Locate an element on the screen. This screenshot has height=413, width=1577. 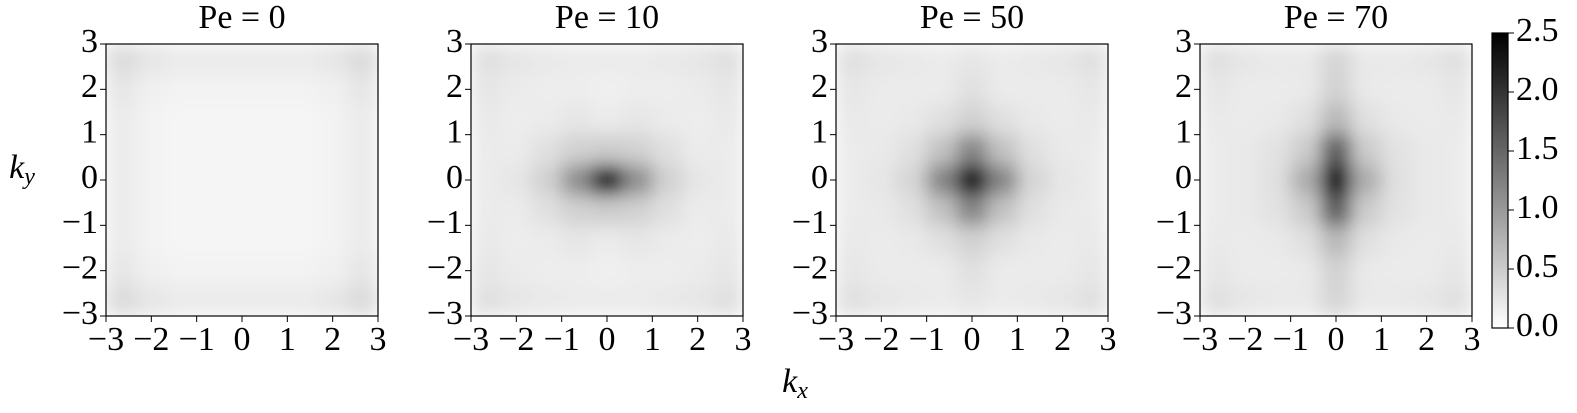
heatmap is located at coordinates (972, 180).